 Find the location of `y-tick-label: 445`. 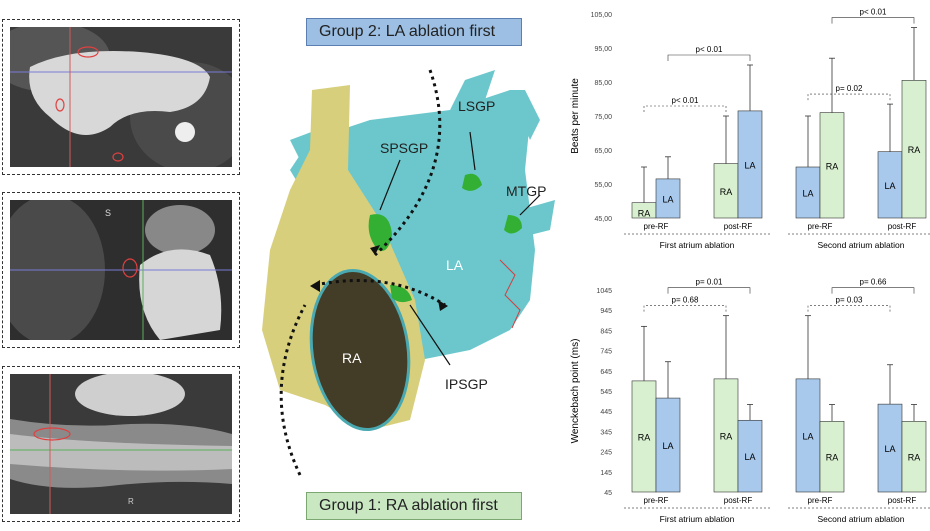

y-tick-label: 445 is located at coordinates (606, 412).